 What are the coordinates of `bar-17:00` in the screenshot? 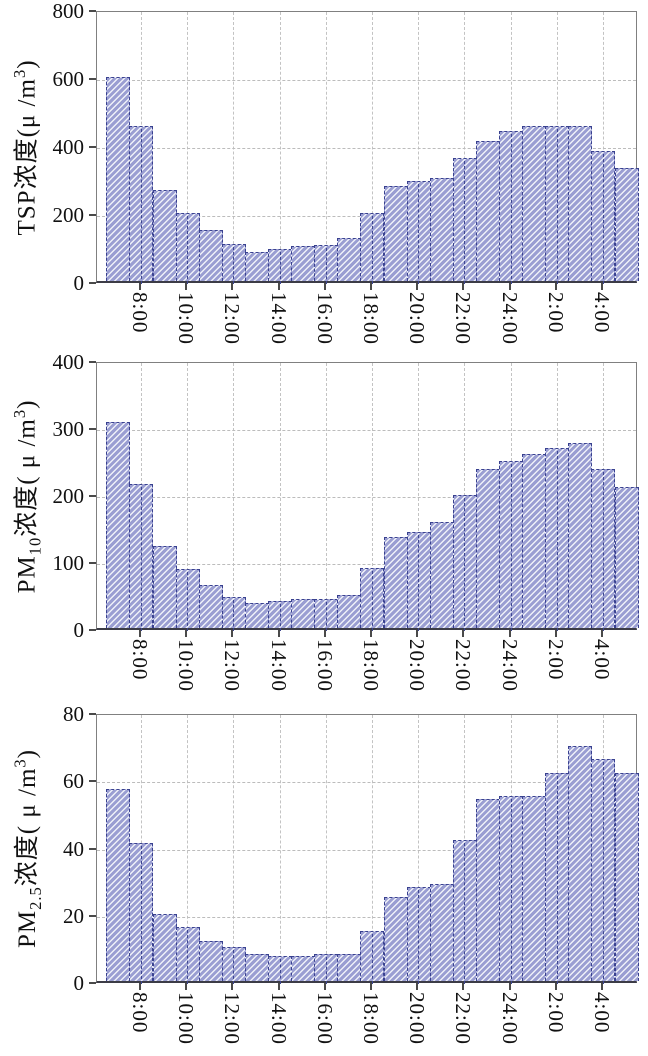 It's located at (349, 967).